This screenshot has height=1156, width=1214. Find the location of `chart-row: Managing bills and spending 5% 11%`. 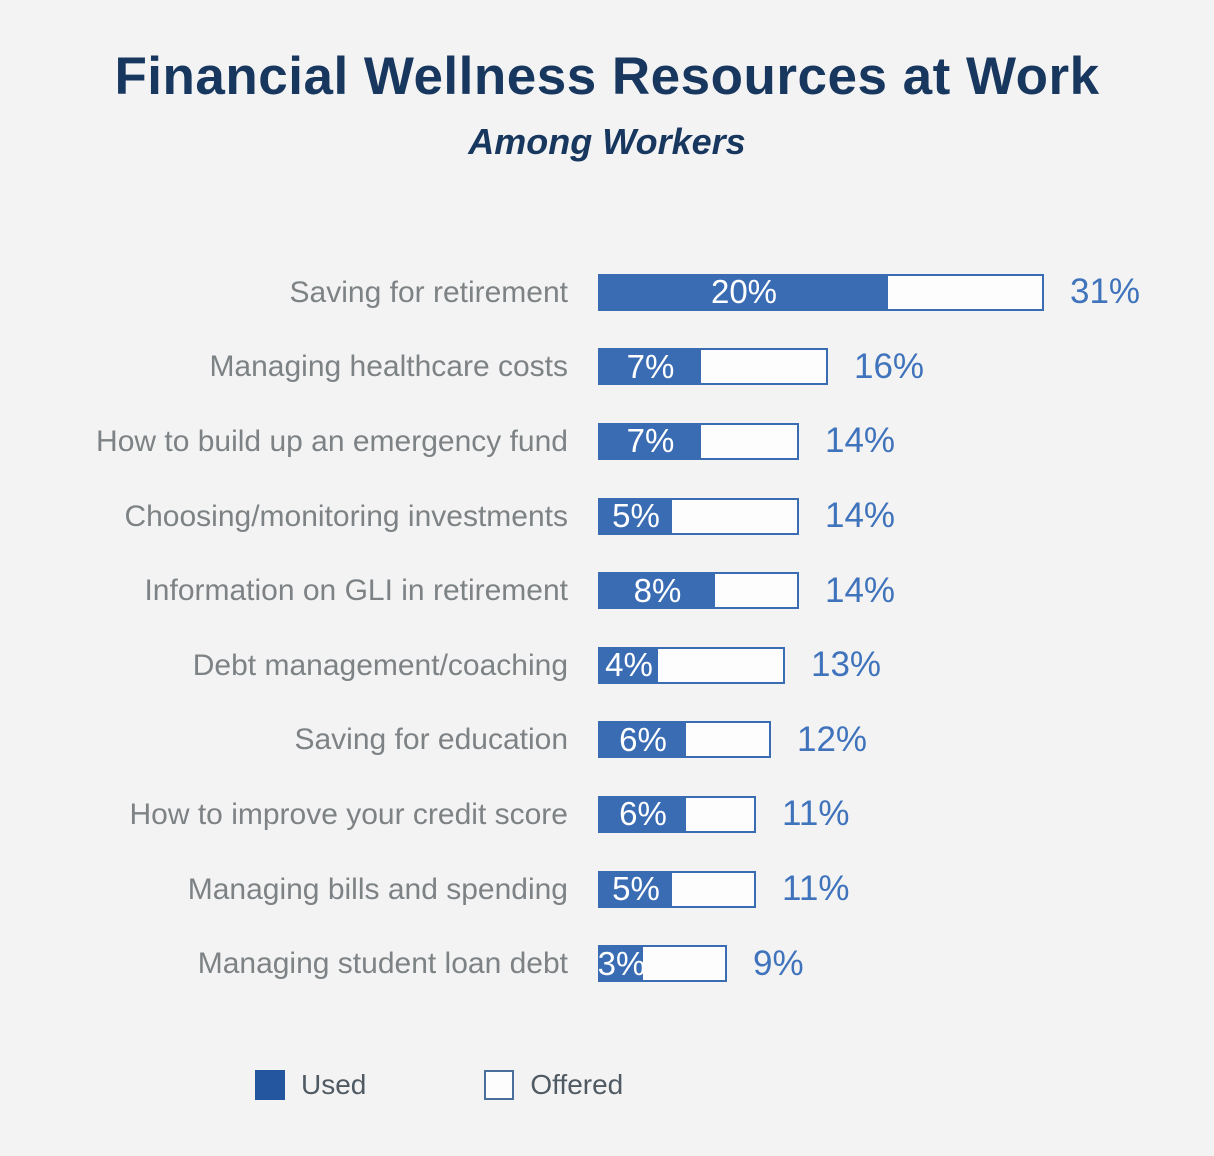

chart-row: Managing bills and spending 5% 11% is located at coordinates (607, 889).